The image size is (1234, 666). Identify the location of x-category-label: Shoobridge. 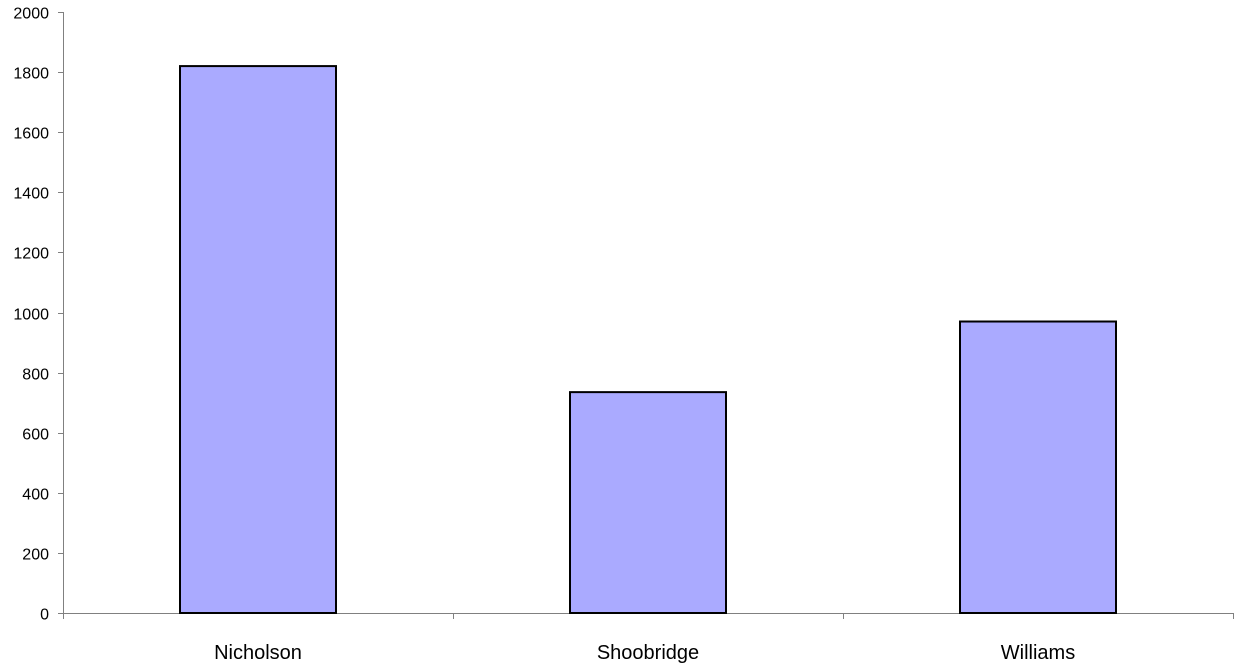
(648, 653).